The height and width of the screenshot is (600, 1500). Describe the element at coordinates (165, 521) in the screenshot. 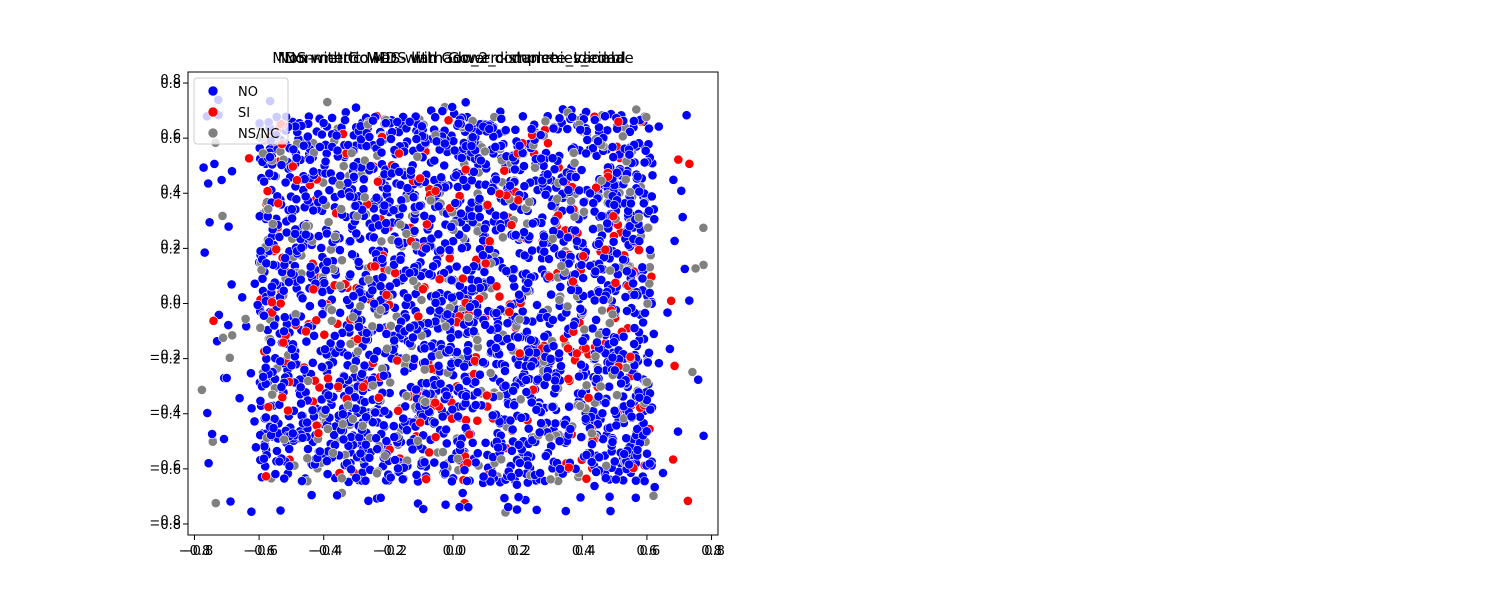

I see `y-tick-label: −0.8` at that location.